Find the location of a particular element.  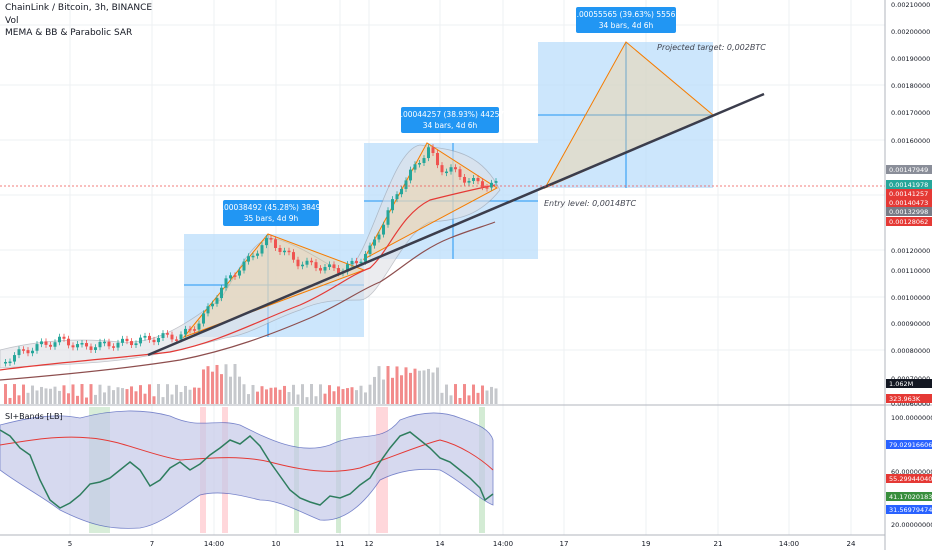

price-tick: 0.00200000 is located at coordinates (910, 32).